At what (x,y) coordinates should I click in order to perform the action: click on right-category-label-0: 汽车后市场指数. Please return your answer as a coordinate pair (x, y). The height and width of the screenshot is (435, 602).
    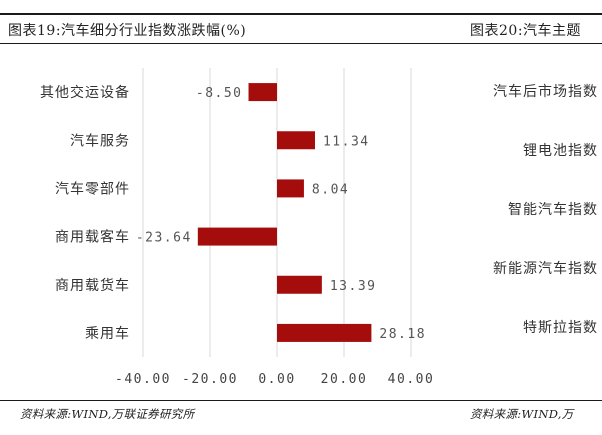
    Looking at the image, I should click on (545, 91).